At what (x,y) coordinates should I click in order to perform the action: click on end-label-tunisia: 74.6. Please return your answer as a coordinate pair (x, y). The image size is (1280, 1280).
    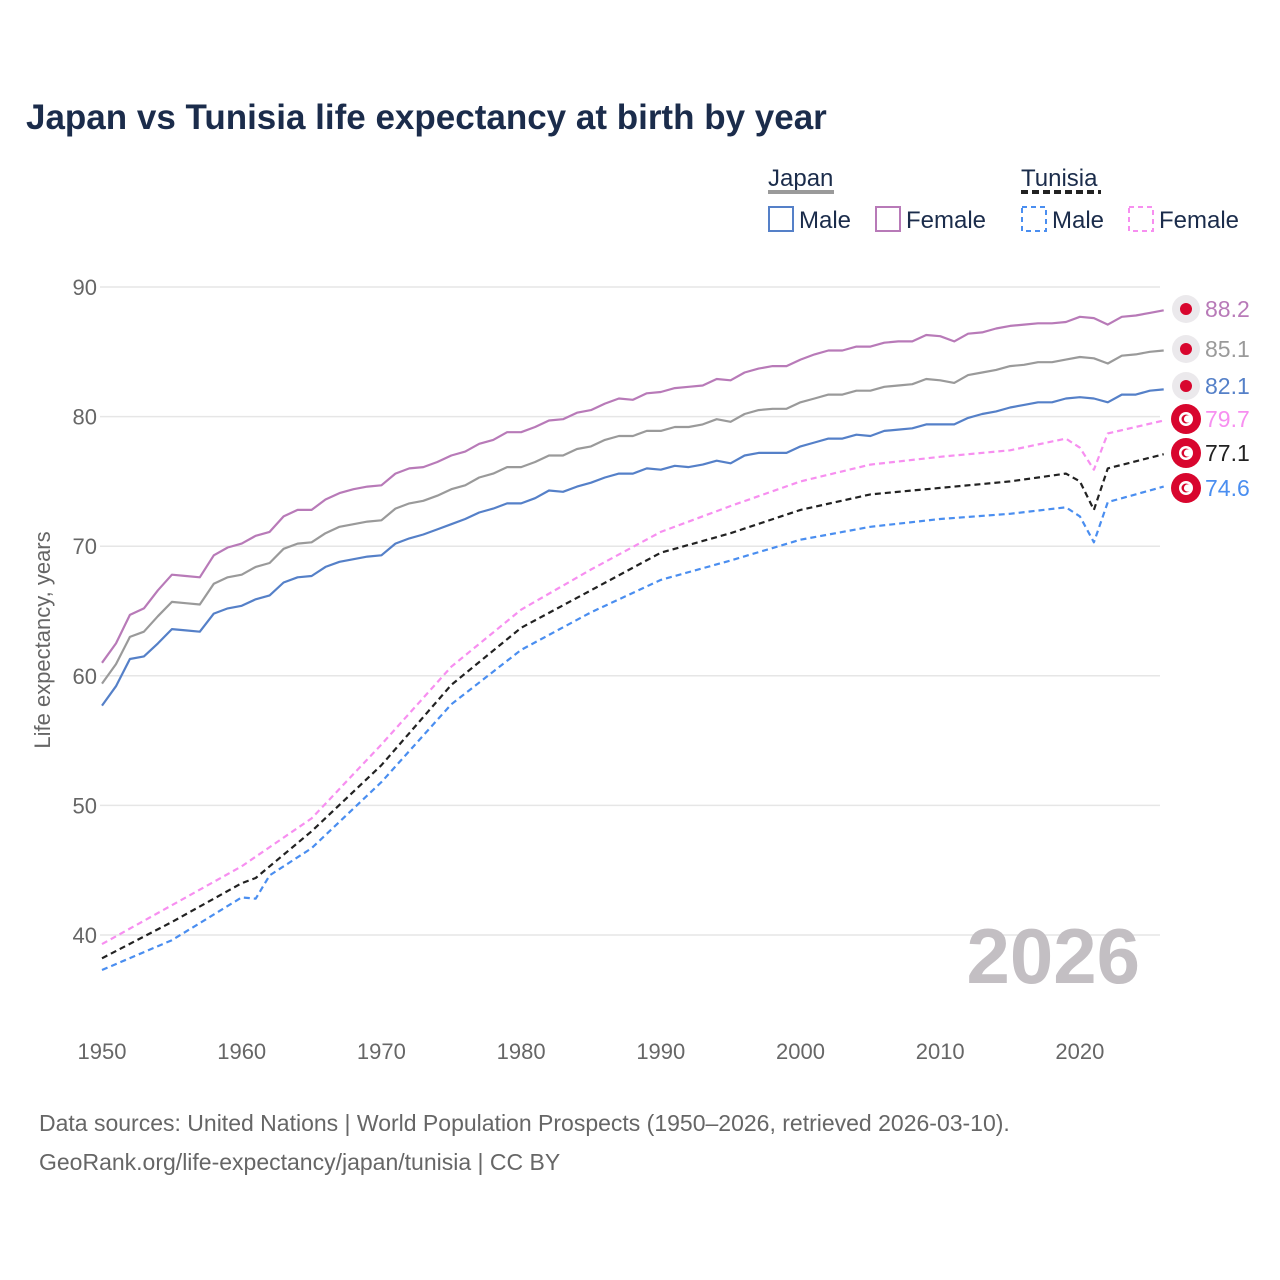
    Looking at the image, I should click on (1210, 488).